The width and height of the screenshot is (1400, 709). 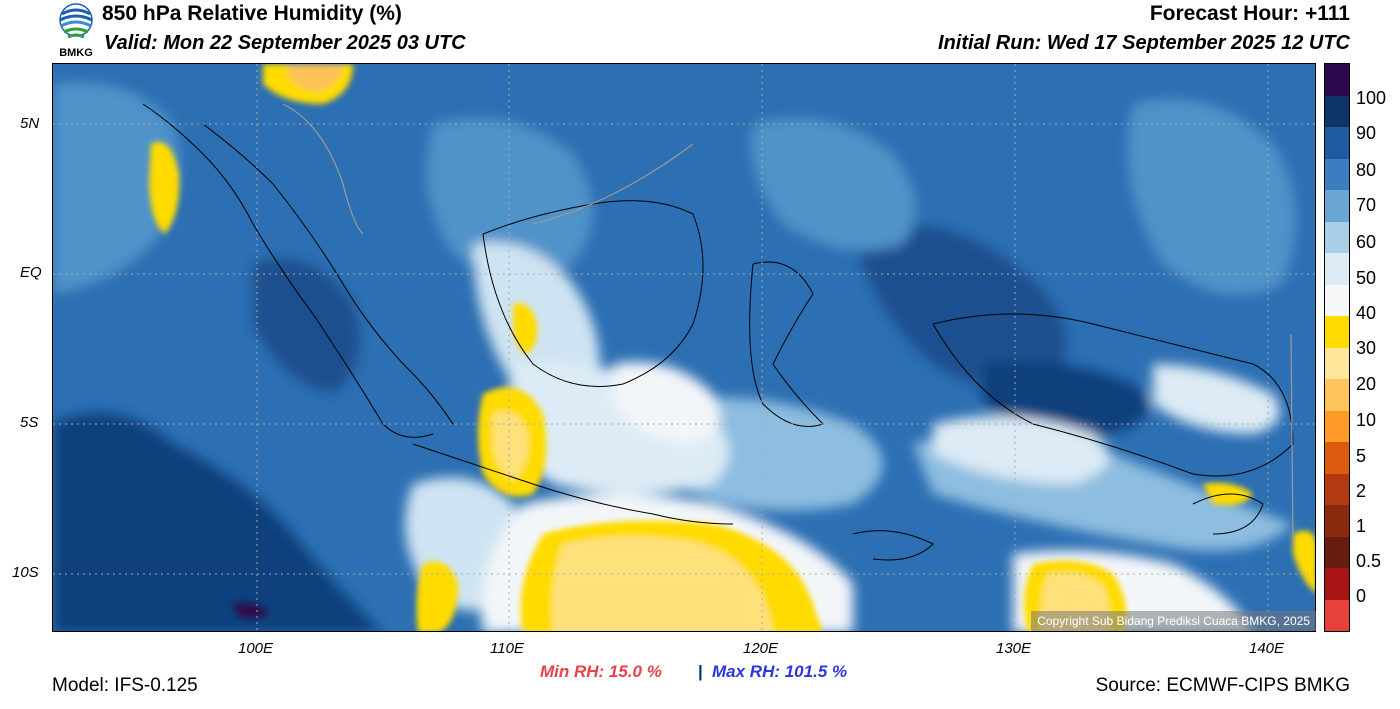 I want to click on dry-orange-north, so click(x=315, y=78).